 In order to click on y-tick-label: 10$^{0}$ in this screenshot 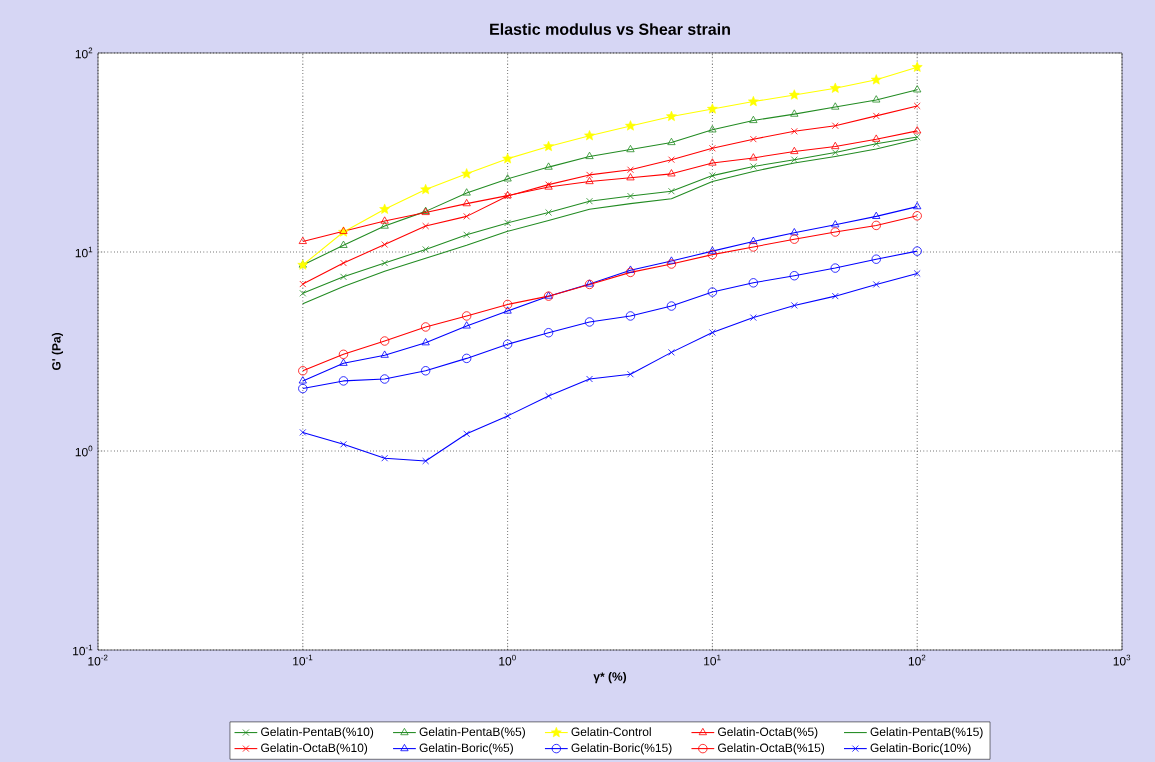, I will do `click(84, 451)`.